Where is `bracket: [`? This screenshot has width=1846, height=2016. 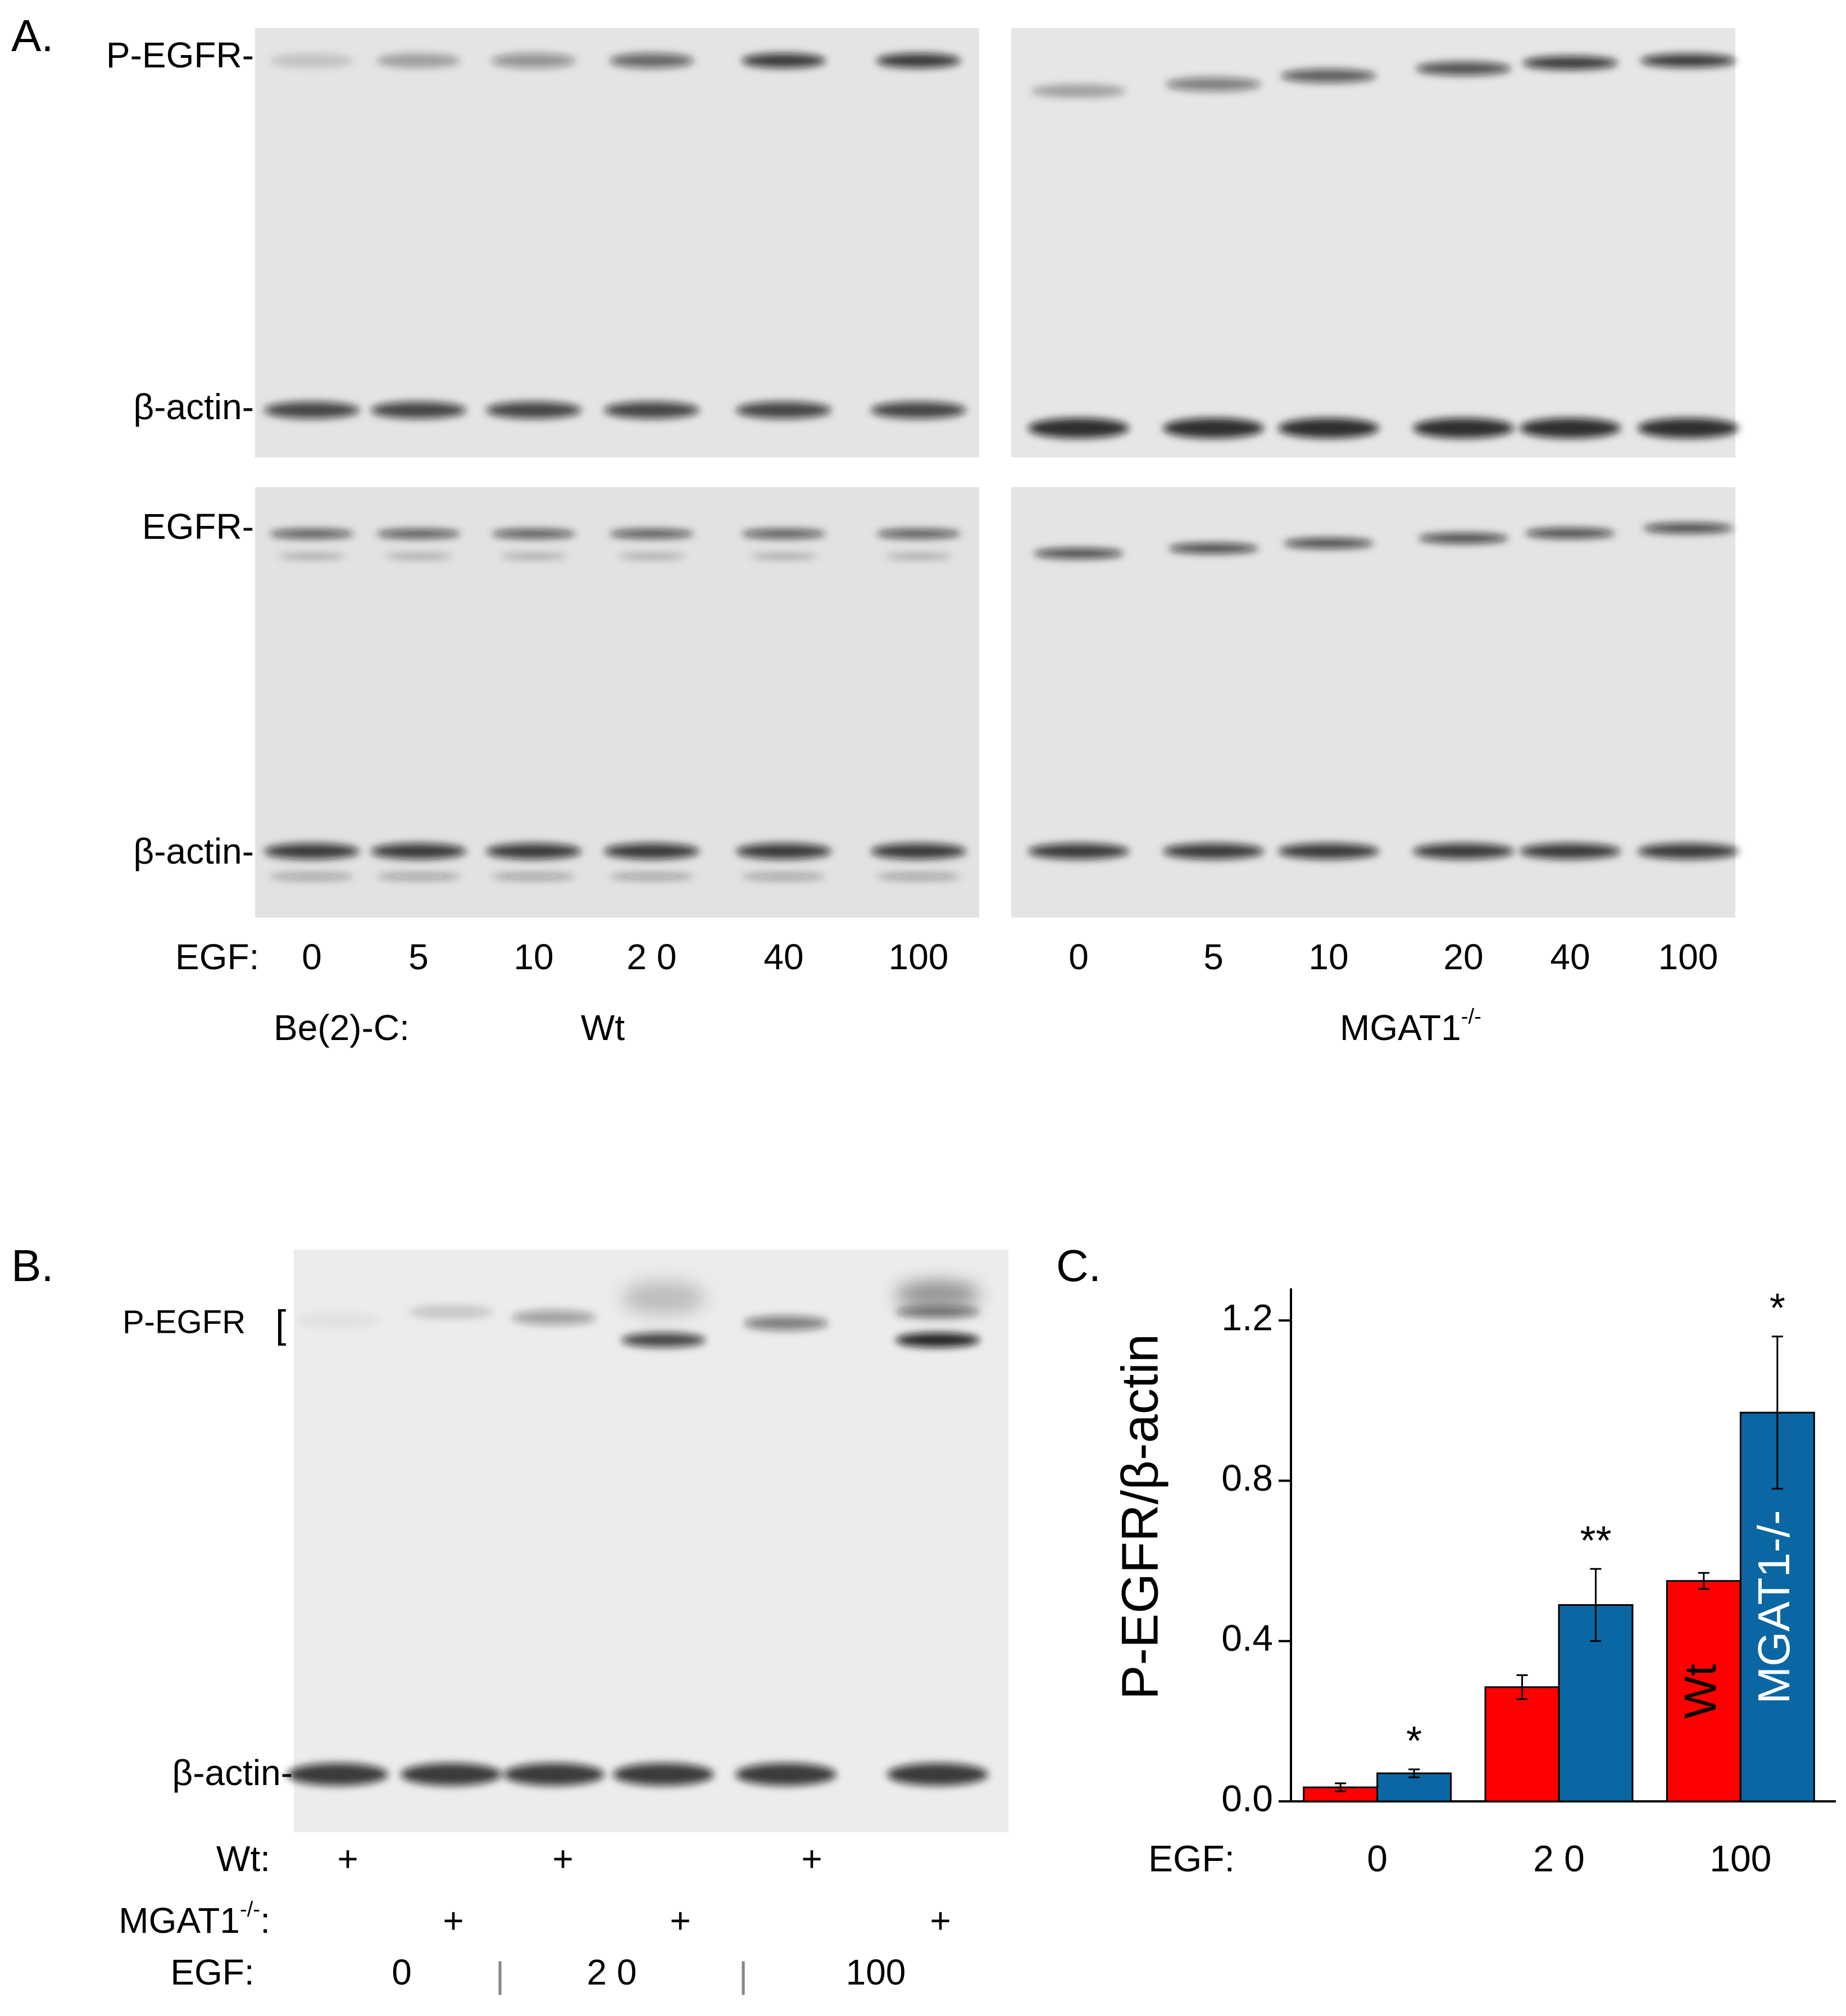
bracket: [ is located at coordinates (281, 1324).